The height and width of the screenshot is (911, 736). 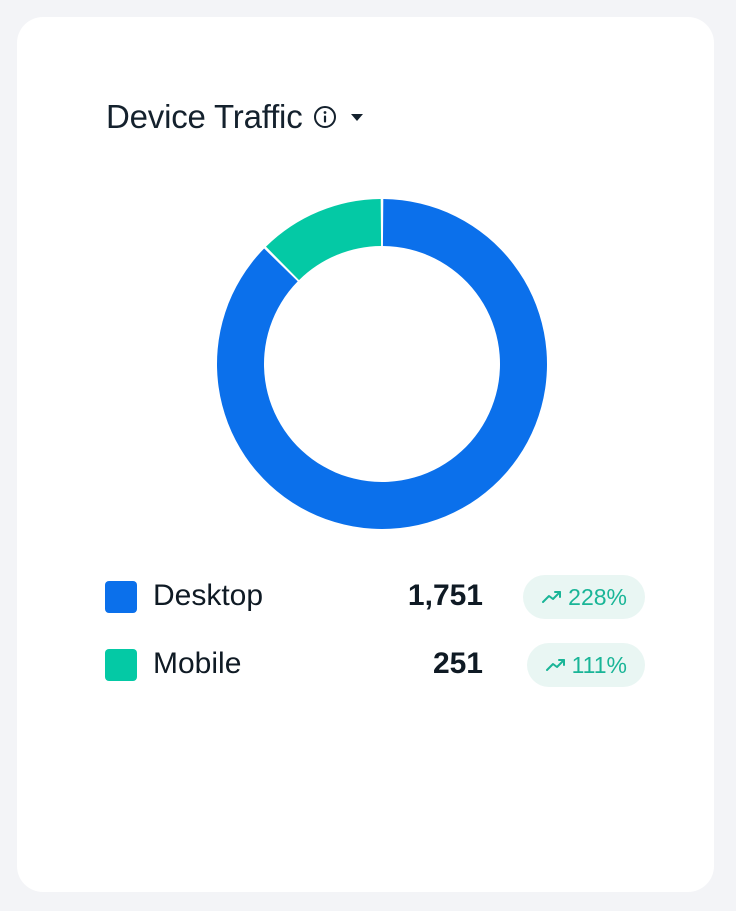 I want to click on legend-row-mobile: Mobile 251 111%, so click(x=375, y=664).